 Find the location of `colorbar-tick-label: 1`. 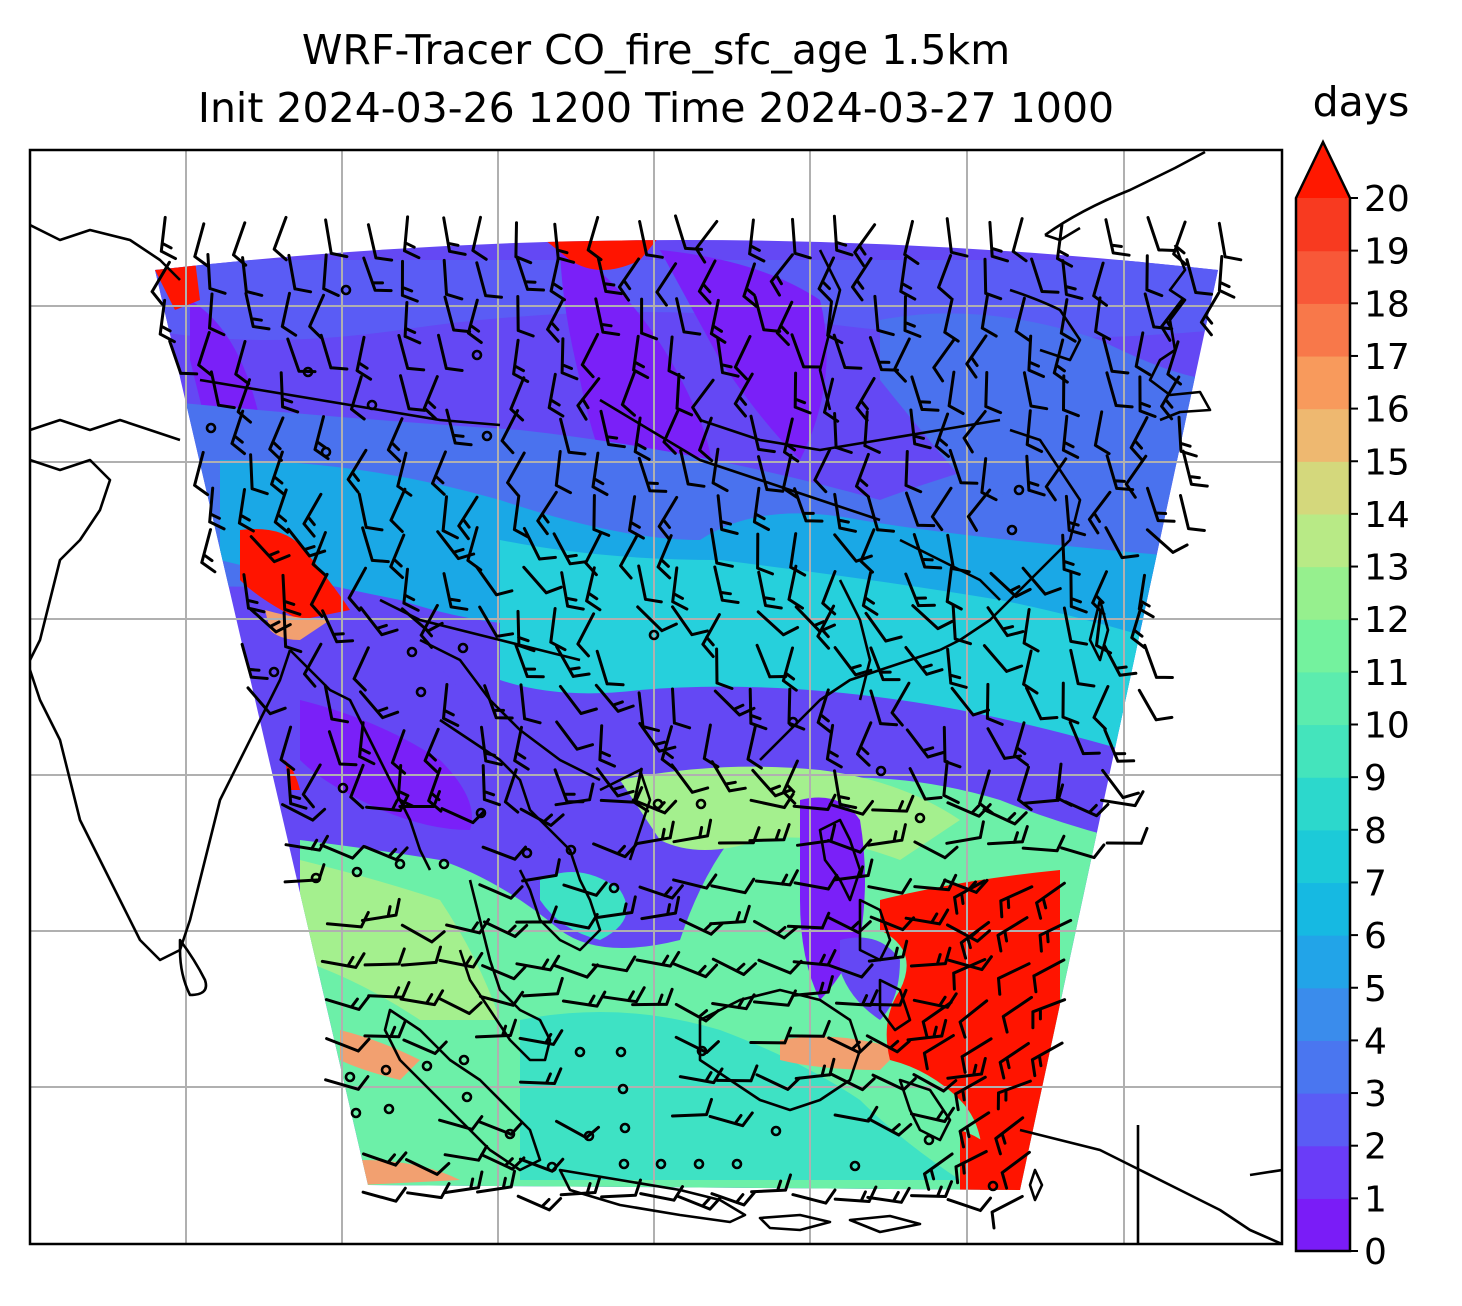

colorbar-tick-label: 1 is located at coordinates (1375, 1199).